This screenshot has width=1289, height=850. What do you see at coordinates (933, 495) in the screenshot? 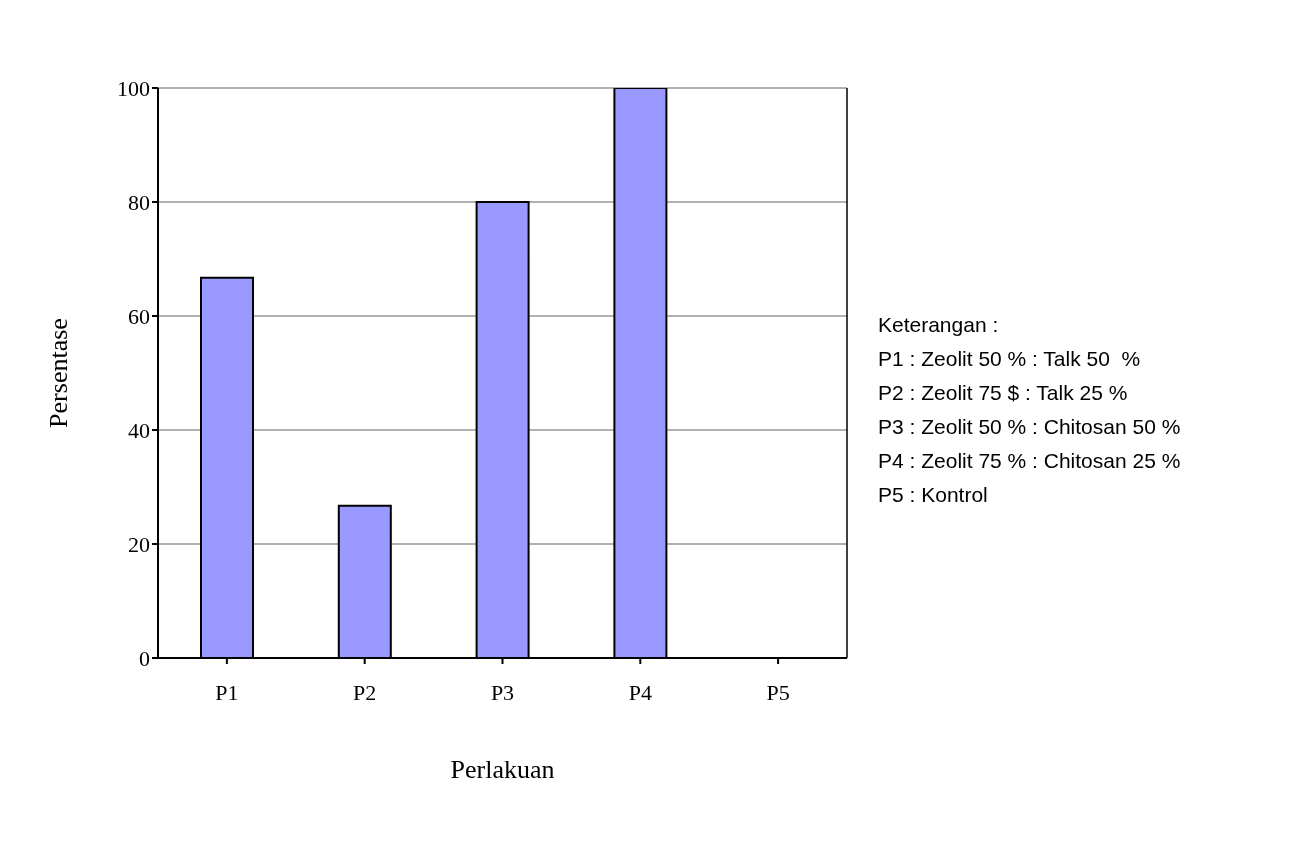
I see `text: P5 : Kontrol` at bounding box center [933, 495].